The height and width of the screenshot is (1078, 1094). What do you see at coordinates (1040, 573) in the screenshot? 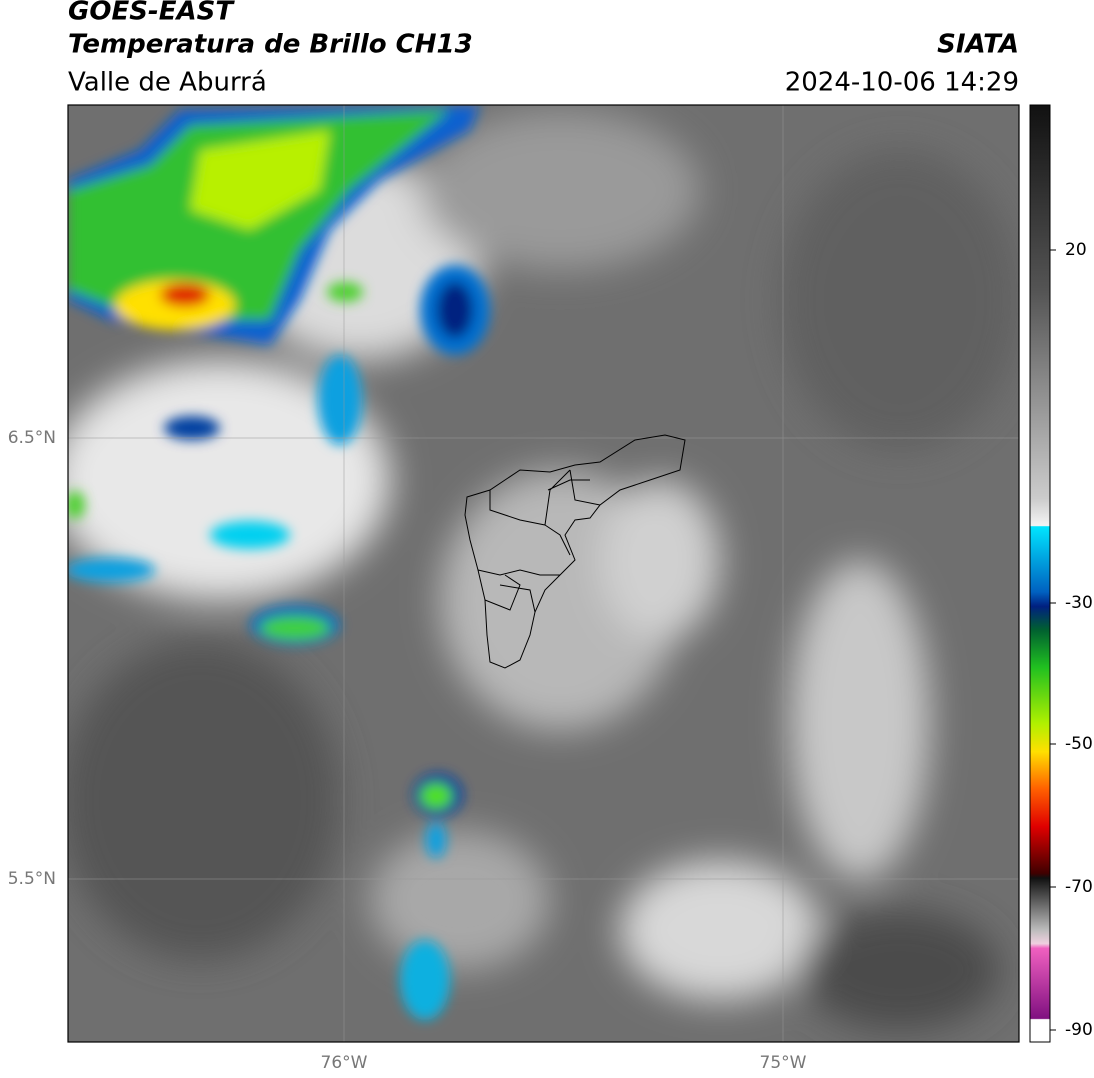
I see `colorbar` at bounding box center [1040, 573].